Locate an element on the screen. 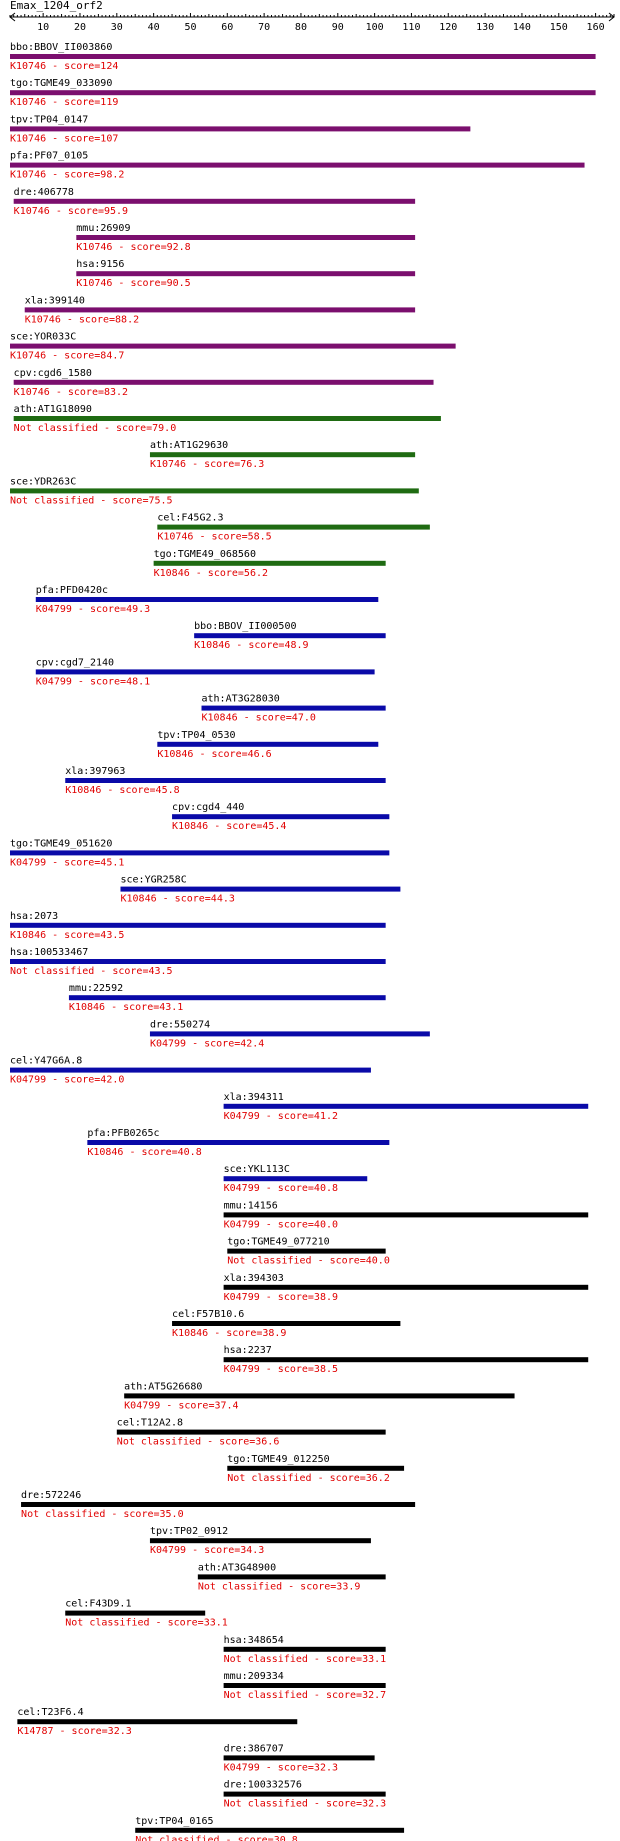 The width and height of the screenshot is (620, 1841). hit-name: tpv:TP04_0530 is located at coordinates (196, 735).